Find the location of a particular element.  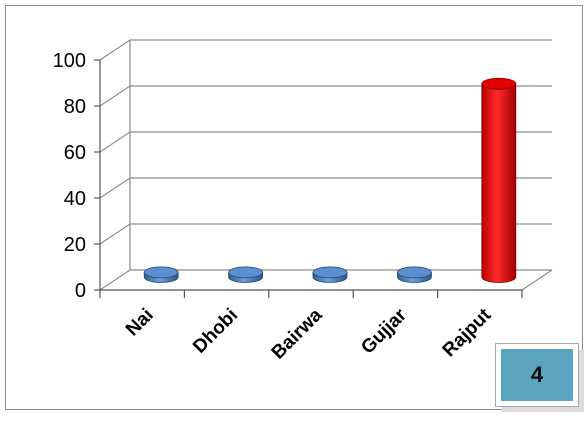

bar-cap-bairwa is located at coordinates (330, 272).